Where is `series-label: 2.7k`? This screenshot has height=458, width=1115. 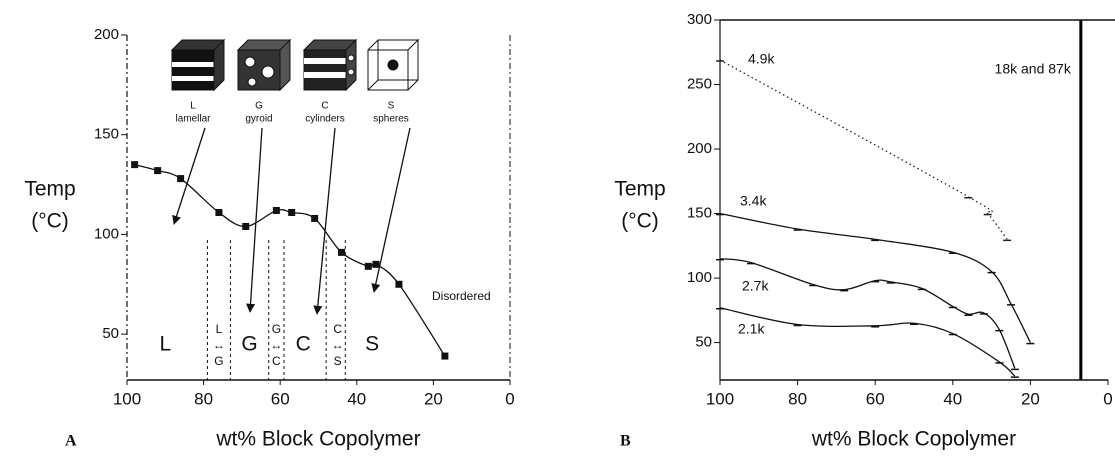
series-label: 2.7k is located at coordinates (755, 285).